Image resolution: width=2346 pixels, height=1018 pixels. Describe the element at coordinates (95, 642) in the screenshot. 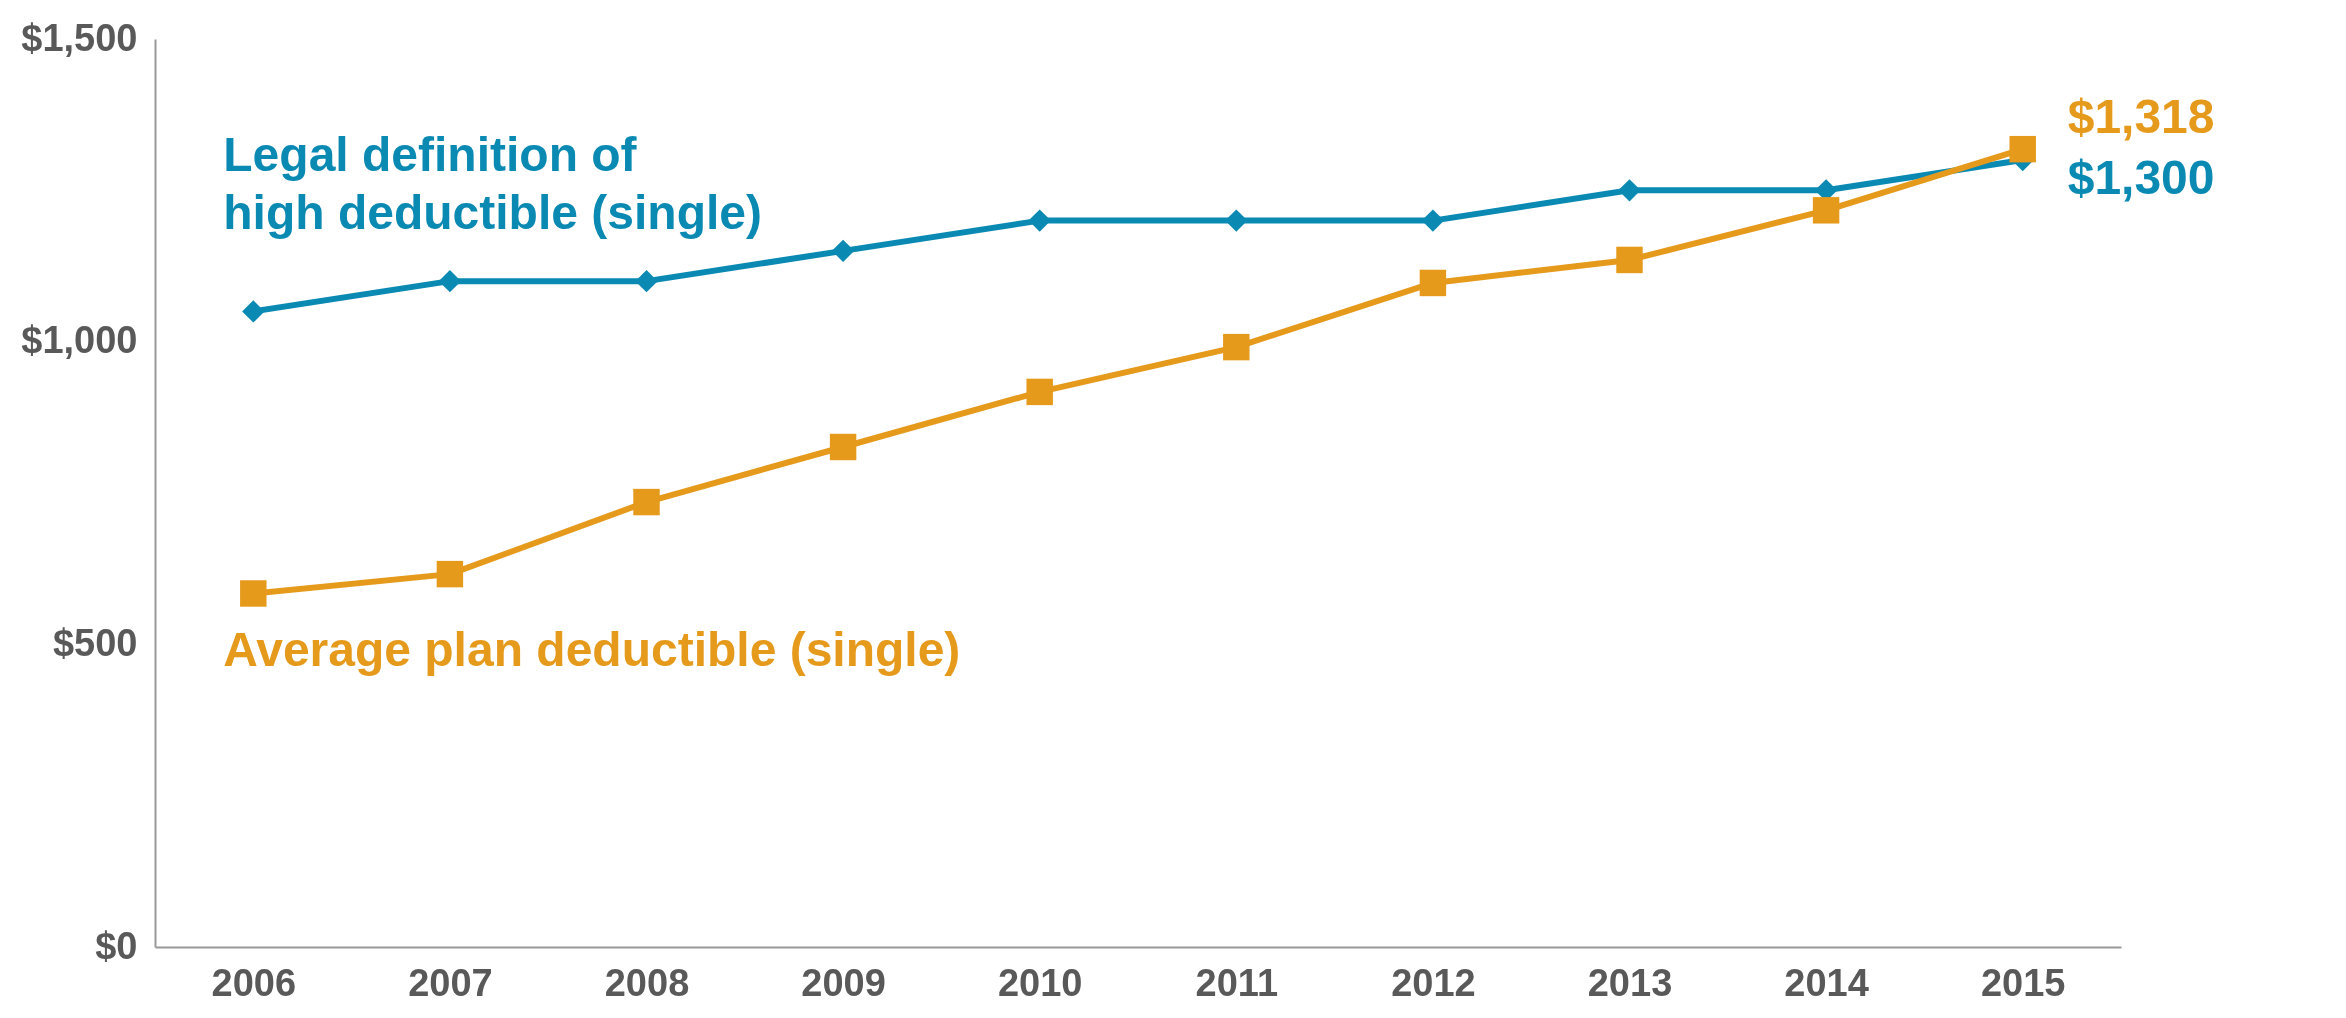

I see `y-tick-label: $500` at that location.